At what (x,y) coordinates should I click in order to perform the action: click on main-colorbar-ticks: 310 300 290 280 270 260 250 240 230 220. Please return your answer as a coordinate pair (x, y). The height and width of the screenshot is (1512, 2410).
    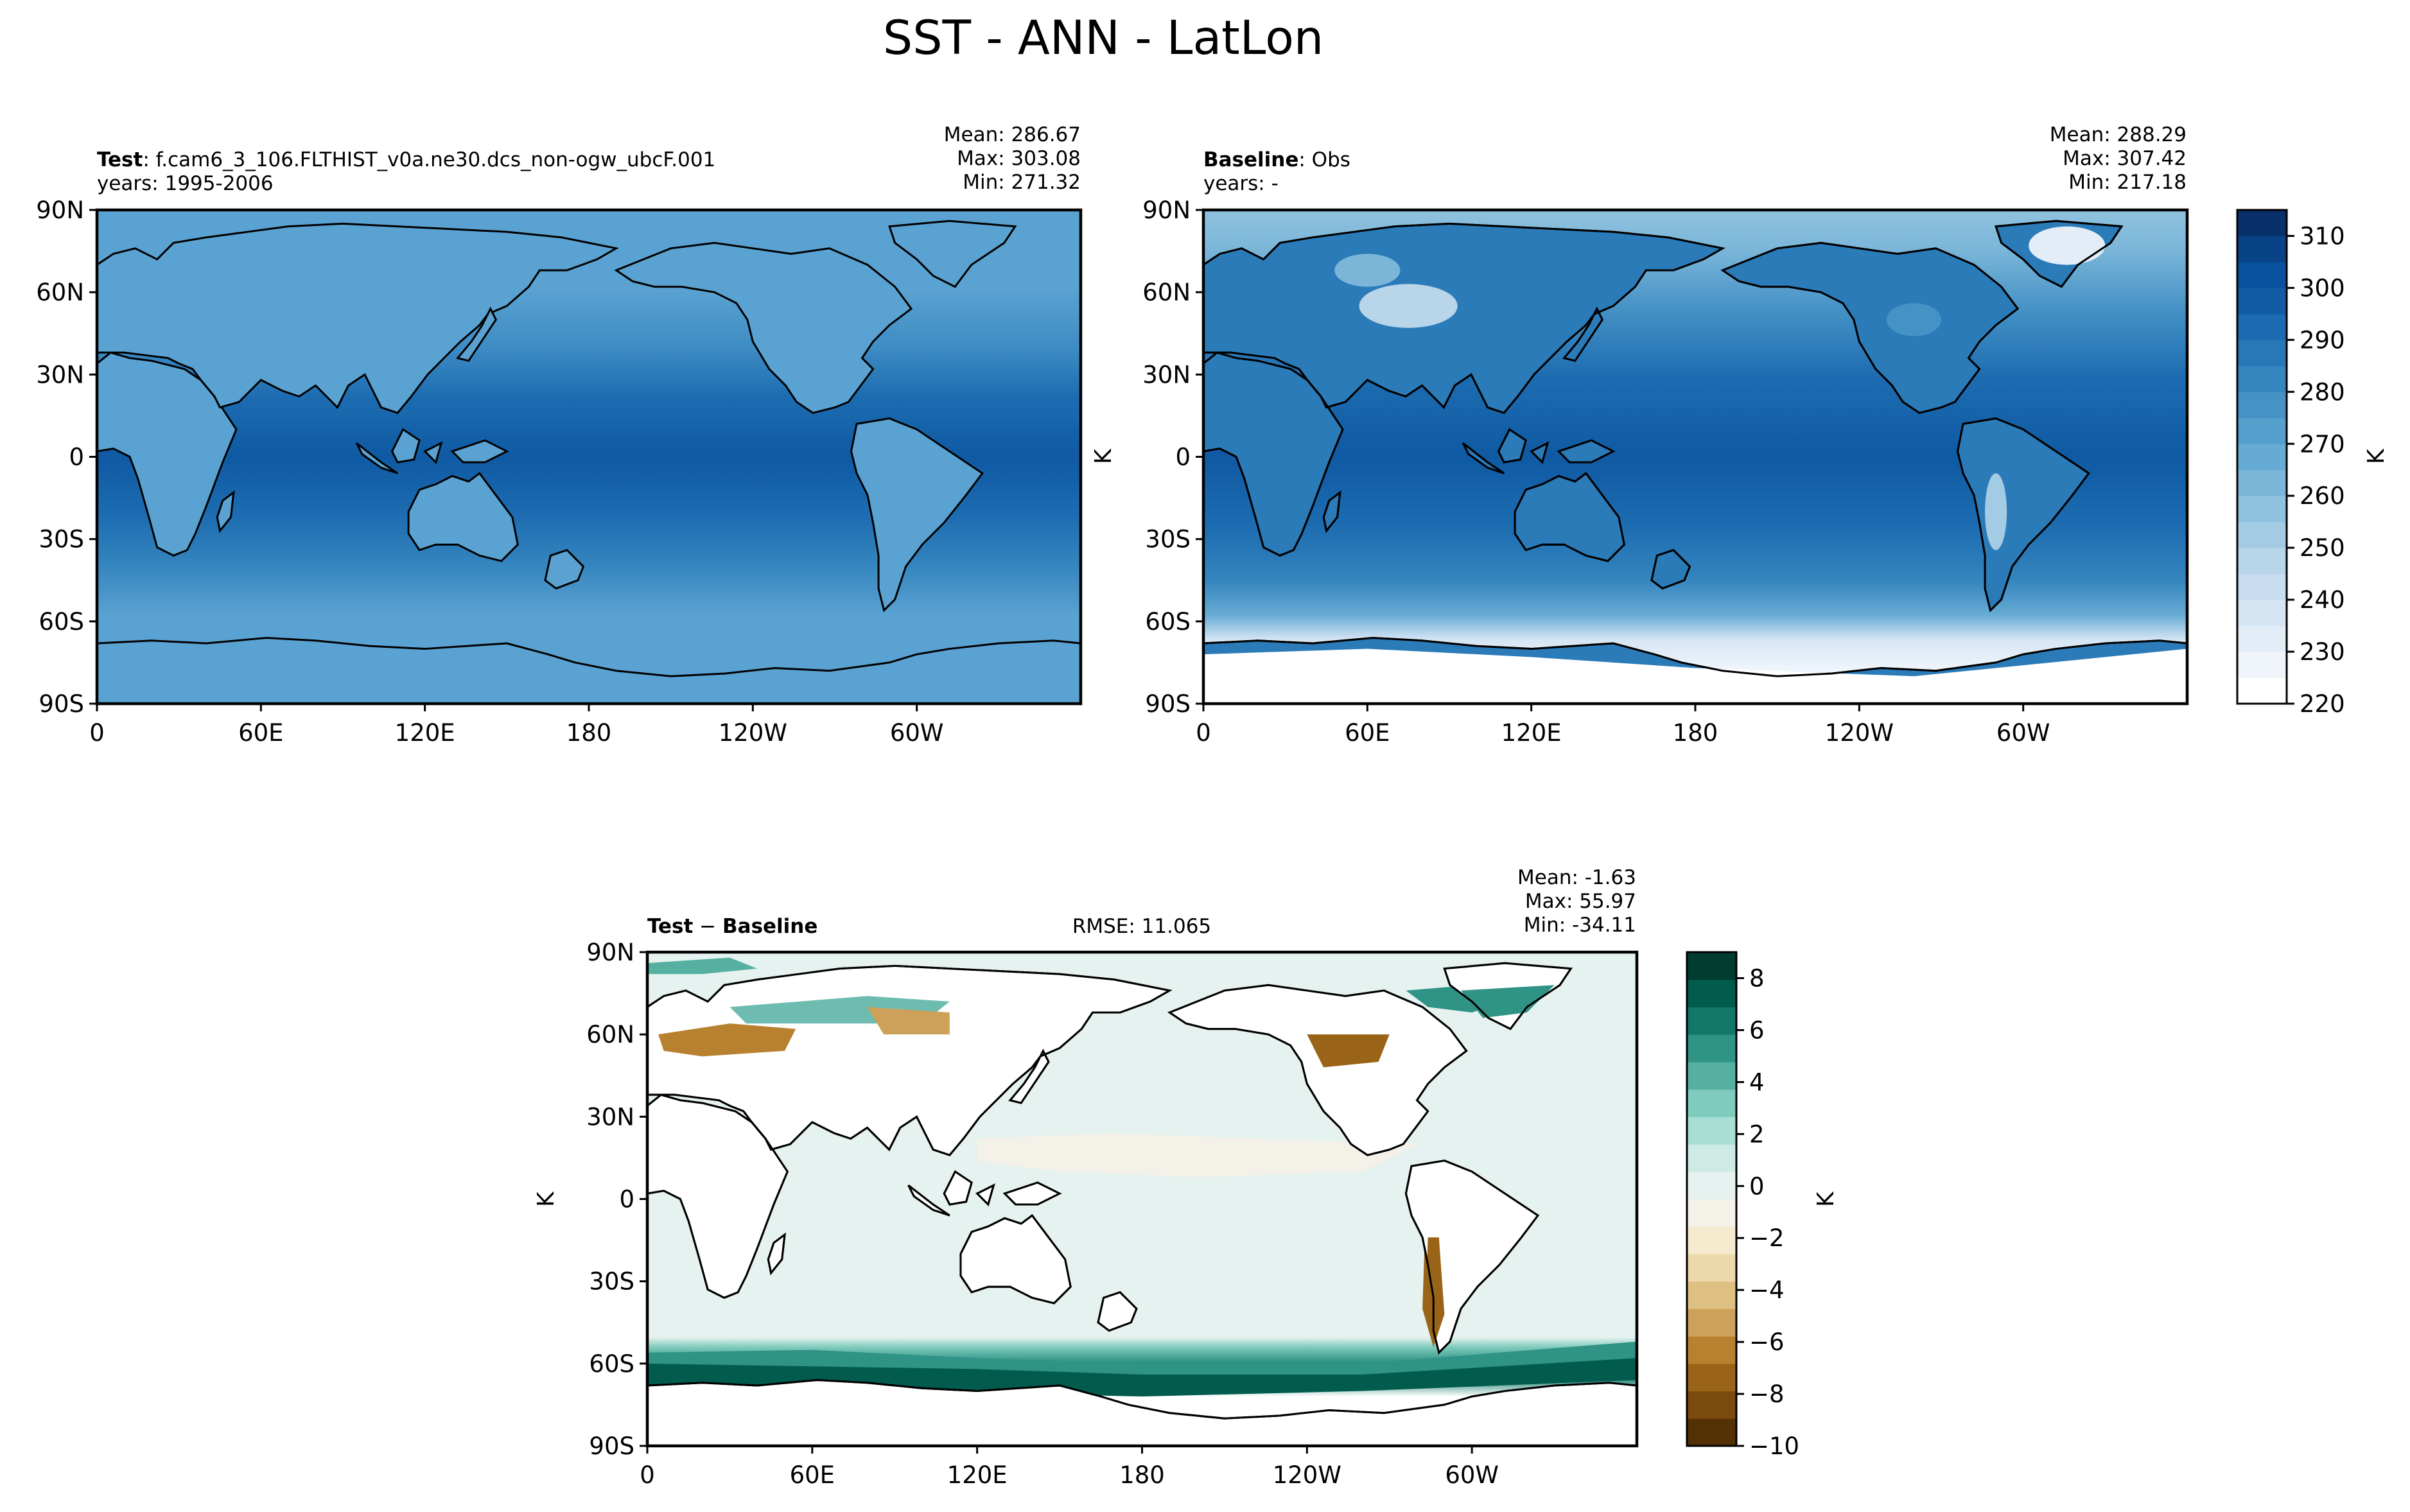
    Looking at the image, I should click on (2316, 470).